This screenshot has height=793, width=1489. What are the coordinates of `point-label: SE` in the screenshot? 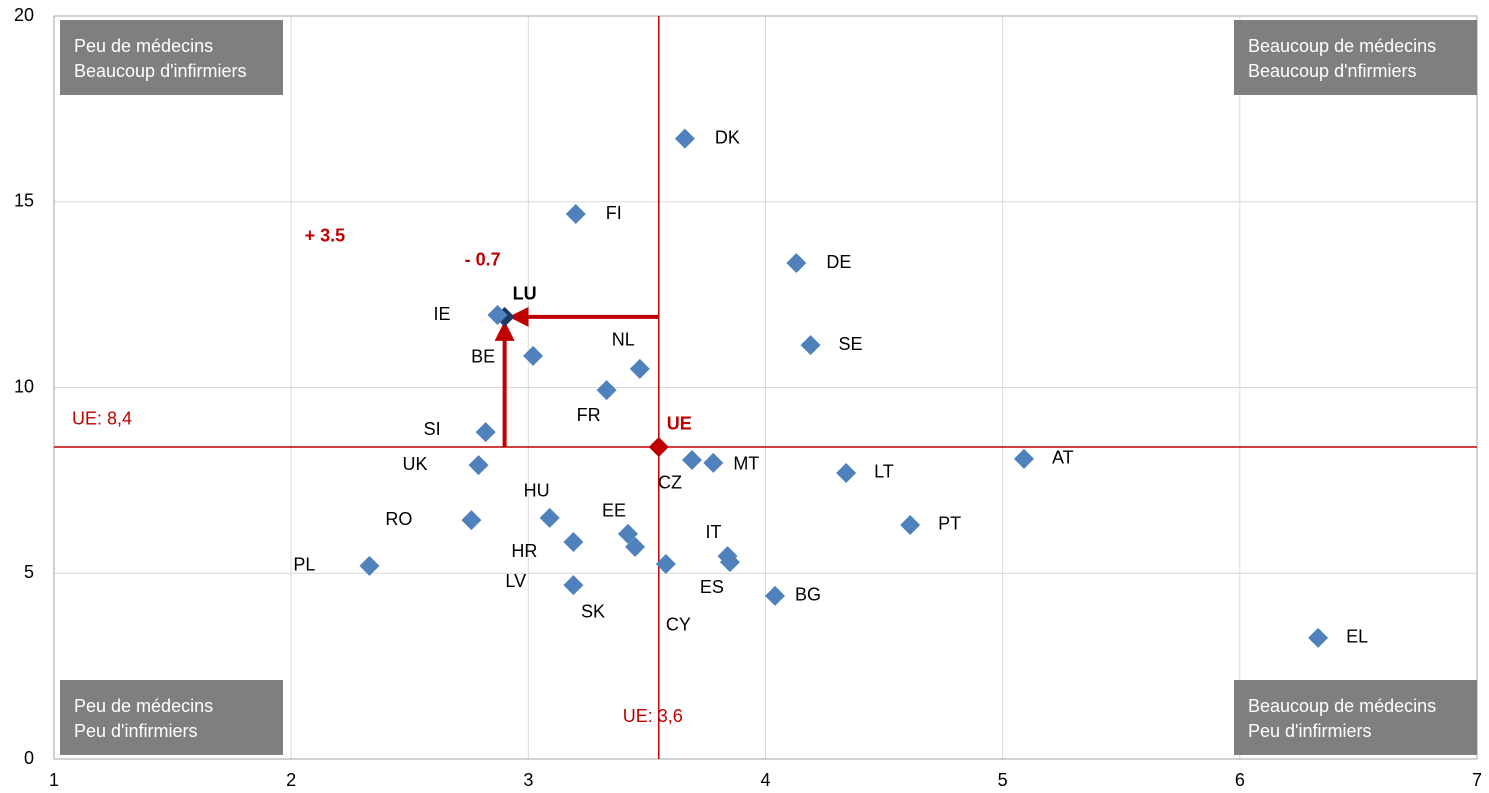 It's located at (851, 344).